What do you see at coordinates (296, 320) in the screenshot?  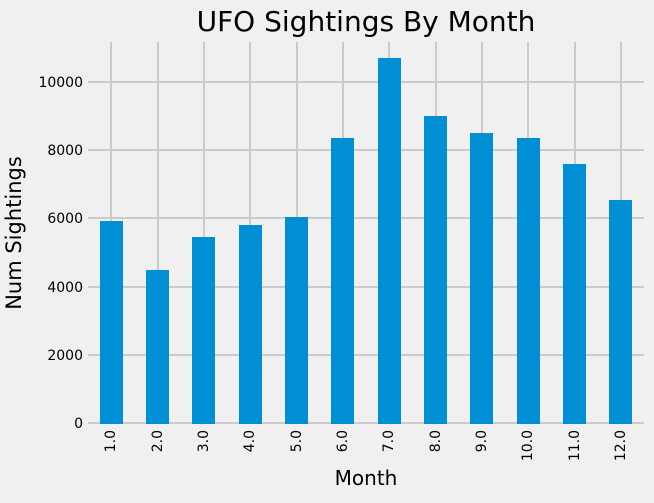 I see `bar-month-5.0` at bounding box center [296, 320].